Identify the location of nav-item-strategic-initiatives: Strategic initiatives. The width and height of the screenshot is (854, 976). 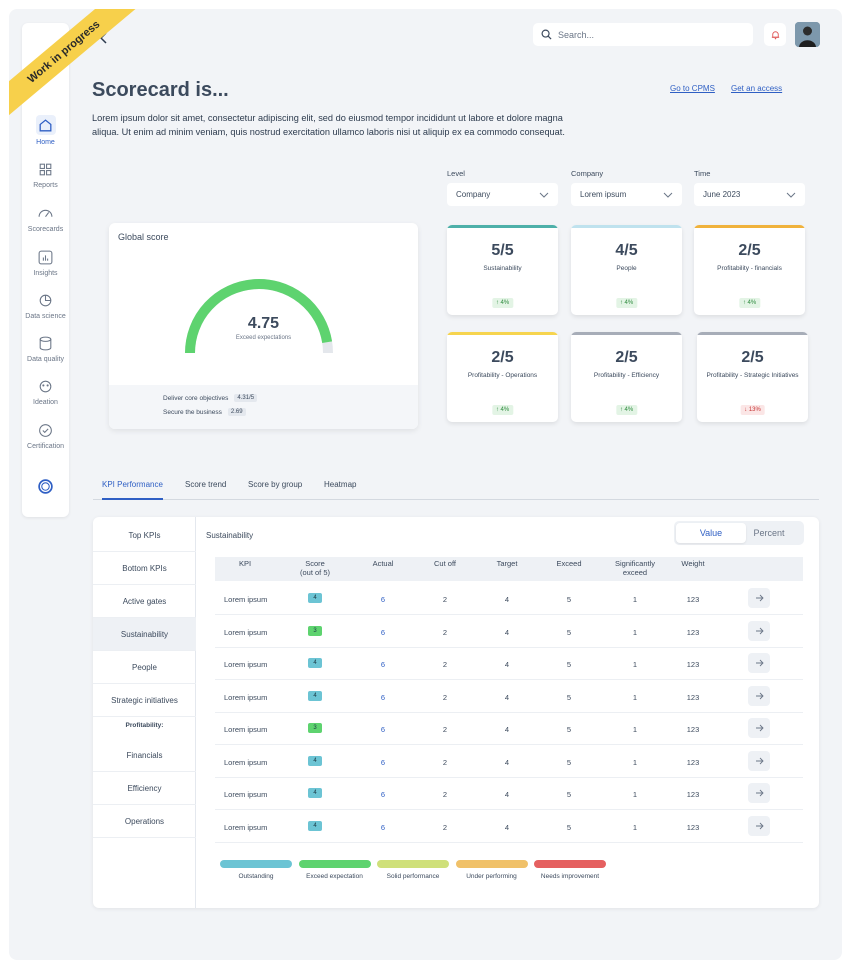
(144, 700).